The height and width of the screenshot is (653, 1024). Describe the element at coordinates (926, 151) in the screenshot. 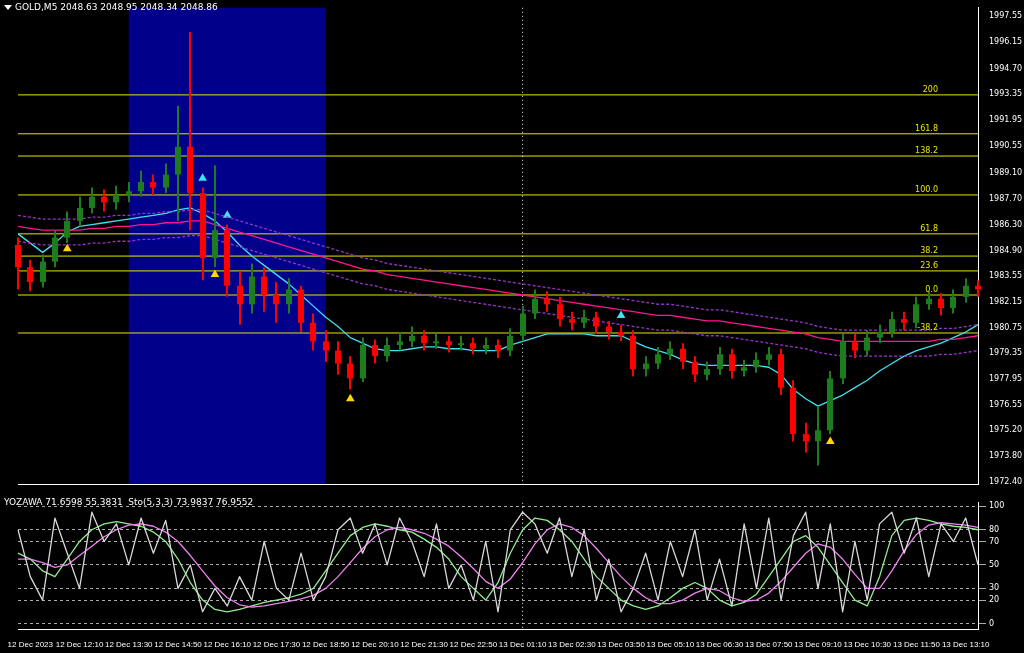

I see `annotation: 138.2` at that location.